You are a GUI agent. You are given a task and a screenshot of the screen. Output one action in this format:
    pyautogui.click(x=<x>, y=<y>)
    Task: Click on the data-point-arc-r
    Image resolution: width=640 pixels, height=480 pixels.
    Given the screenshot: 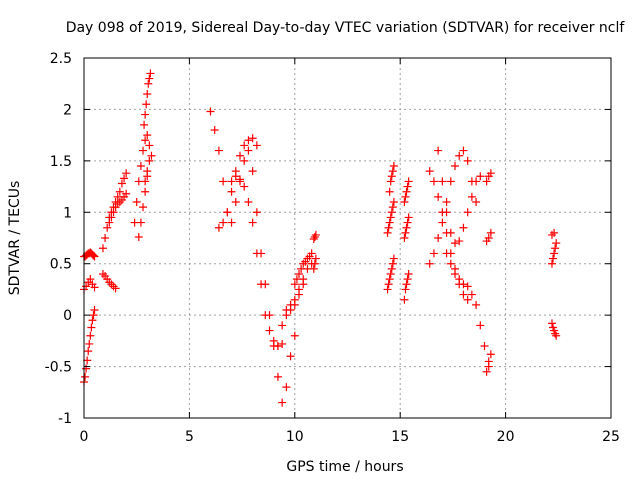 What is the action you would take?
    pyautogui.click(x=313, y=268)
    